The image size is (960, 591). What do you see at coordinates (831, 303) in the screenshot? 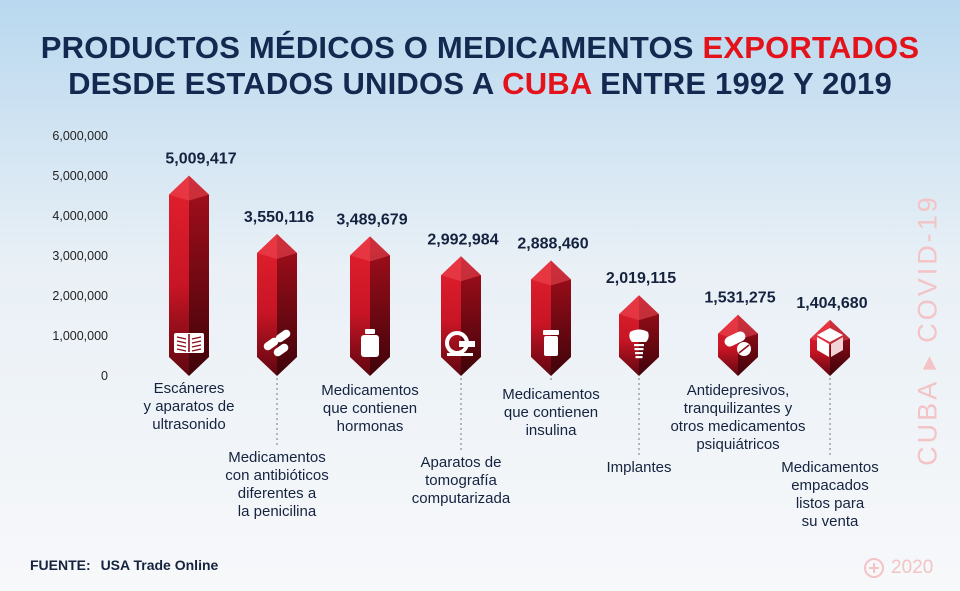
I see `value-label-7: 1,404,680` at bounding box center [831, 303].